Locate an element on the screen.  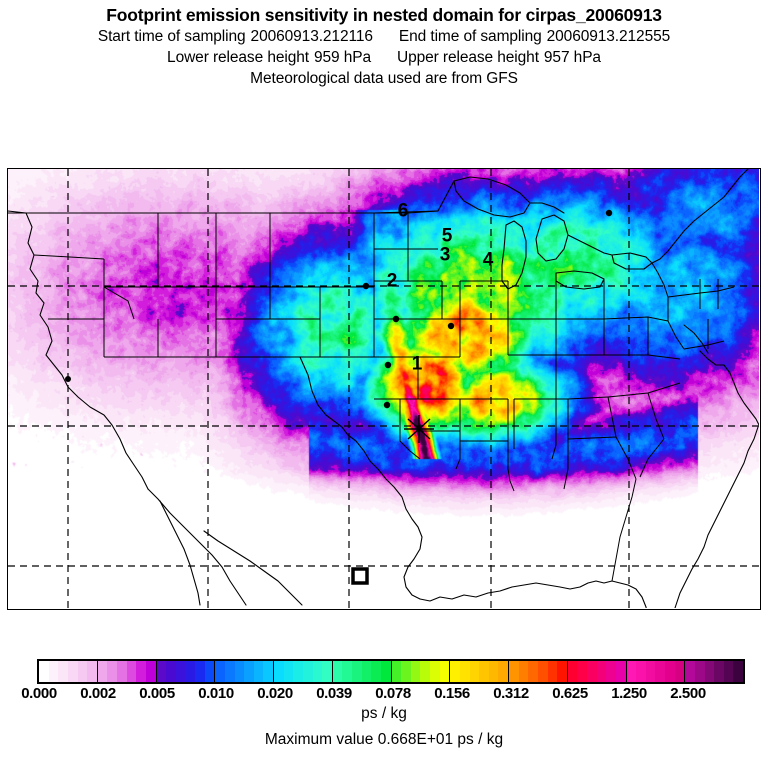
colorbar-tick-3: 0.010 is located at coordinates (216, 693).